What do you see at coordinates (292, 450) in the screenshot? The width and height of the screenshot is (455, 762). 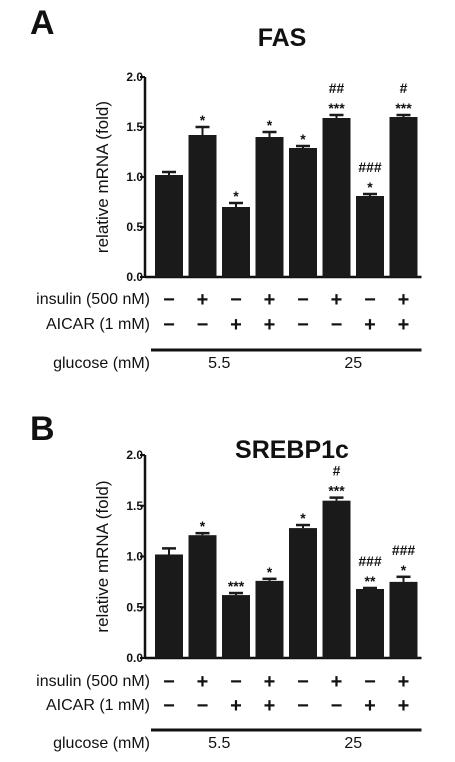 I see `chart-title: SREBP1c` at bounding box center [292, 450].